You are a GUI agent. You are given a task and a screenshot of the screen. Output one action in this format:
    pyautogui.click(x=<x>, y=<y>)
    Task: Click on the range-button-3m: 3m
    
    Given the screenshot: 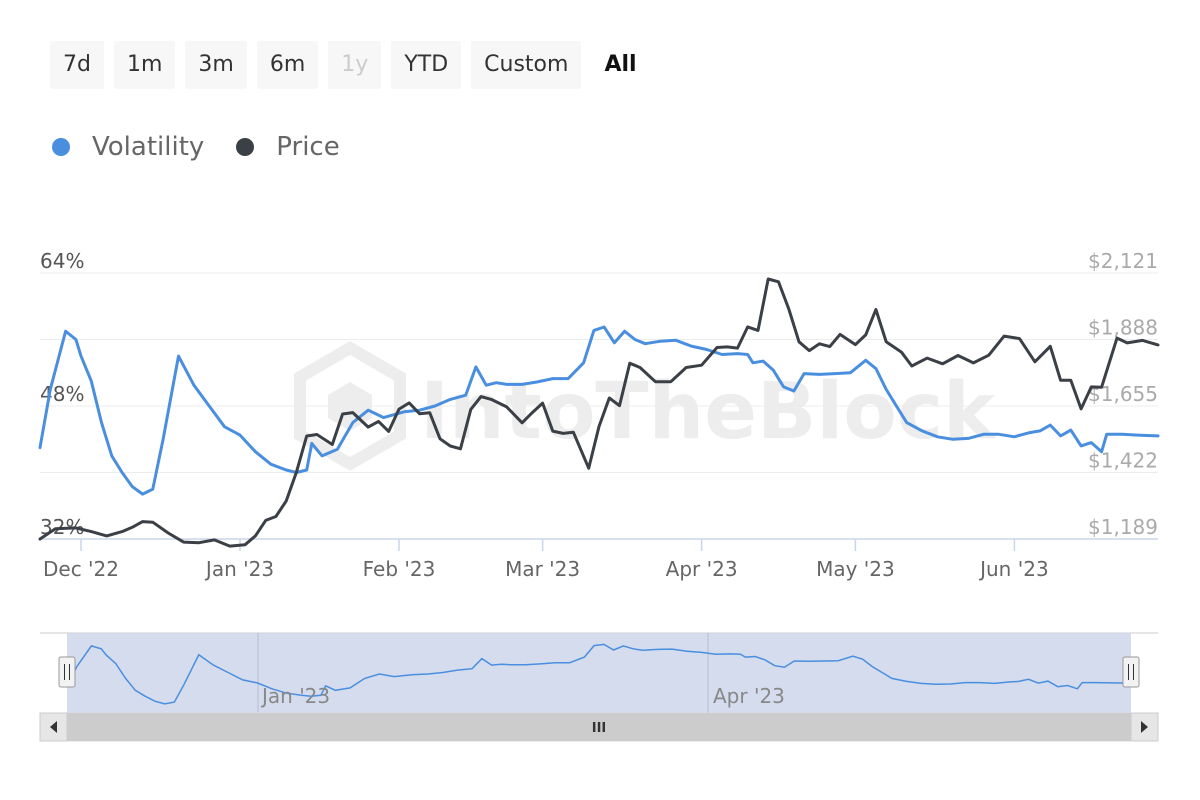 What is the action you would take?
    pyautogui.click(x=216, y=65)
    